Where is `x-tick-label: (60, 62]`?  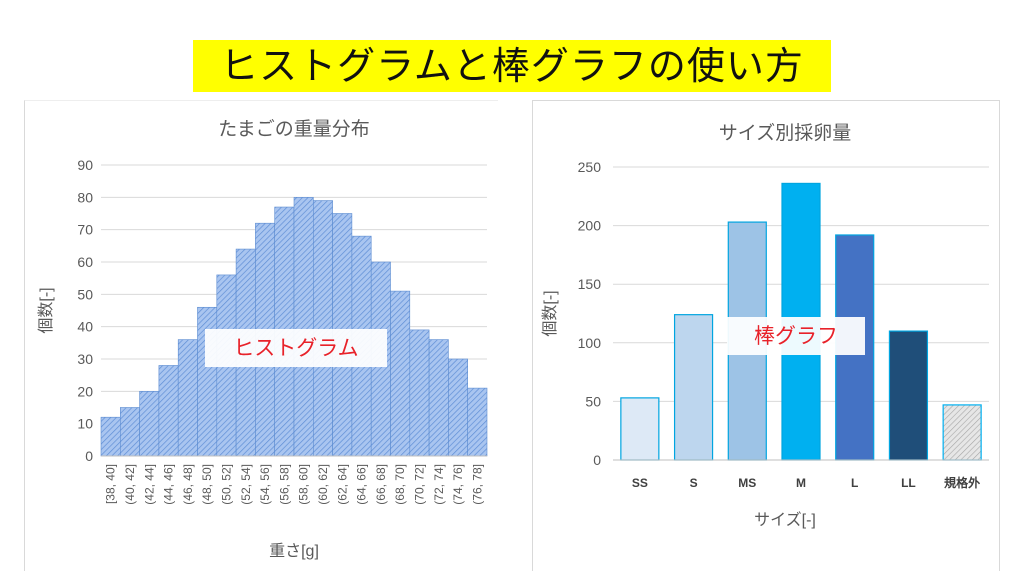 x-tick-label: (60, 62] is located at coordinates (323, 484).